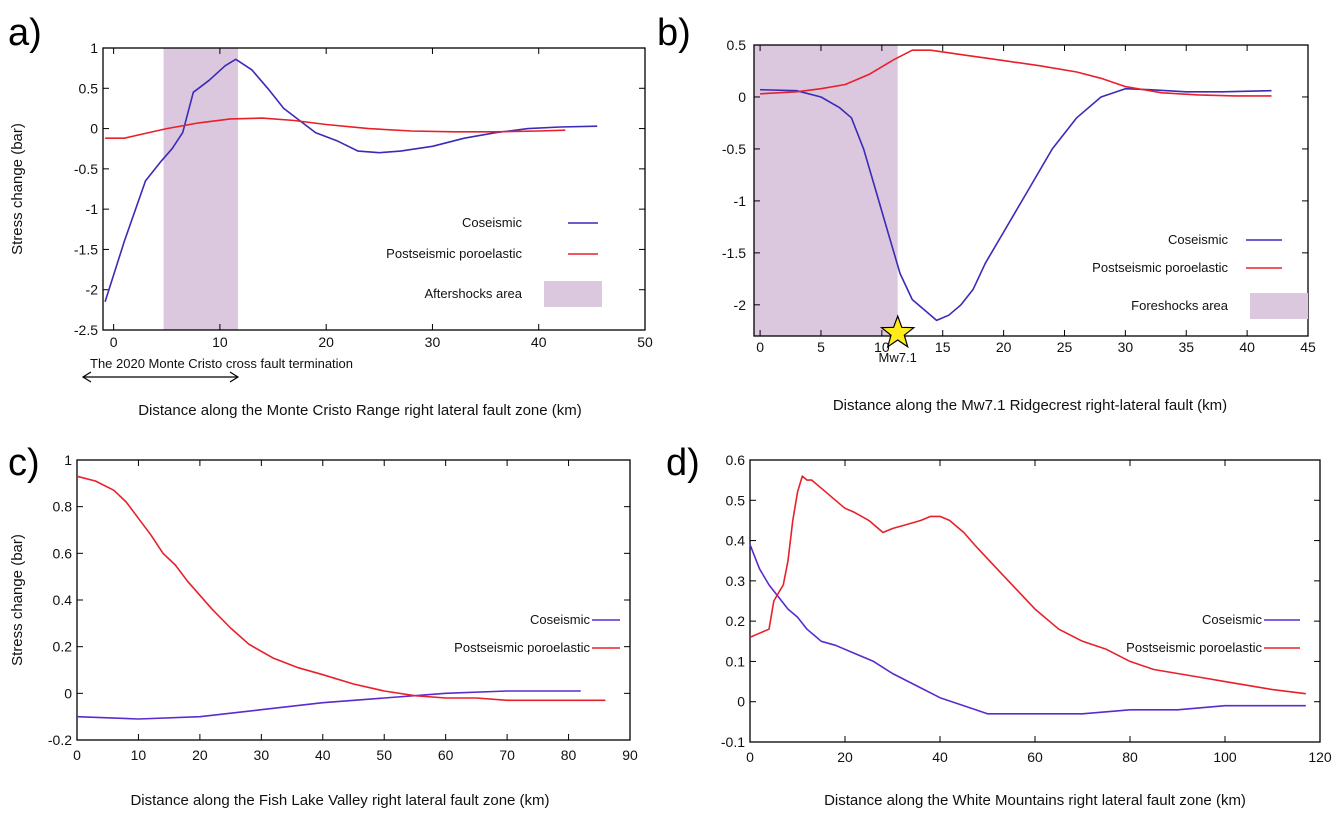 Image resolution: width=1343 pixels, height=814 pixels. What do you see at coordinates (733, 742) in the screenshot?
I see `y-tick-label: -0.1` at bounding box center [733, 742].